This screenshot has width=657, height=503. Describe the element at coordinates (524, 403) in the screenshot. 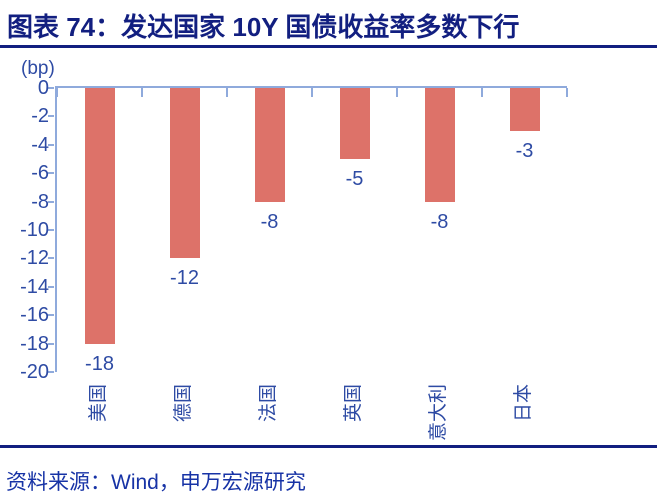

I see `category-label: 日本` at that location.